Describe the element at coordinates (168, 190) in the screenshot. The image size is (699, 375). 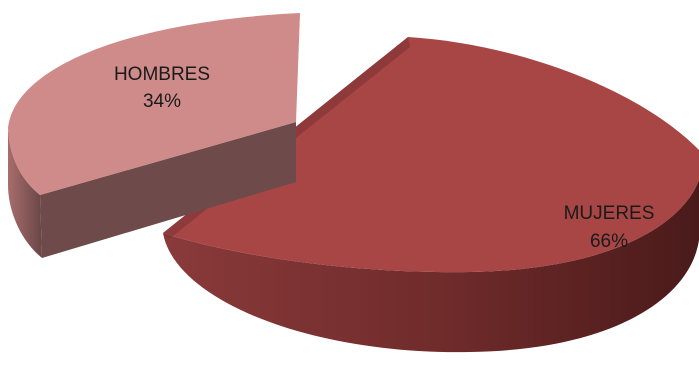
I see `slice-hombres-cut` at that location.